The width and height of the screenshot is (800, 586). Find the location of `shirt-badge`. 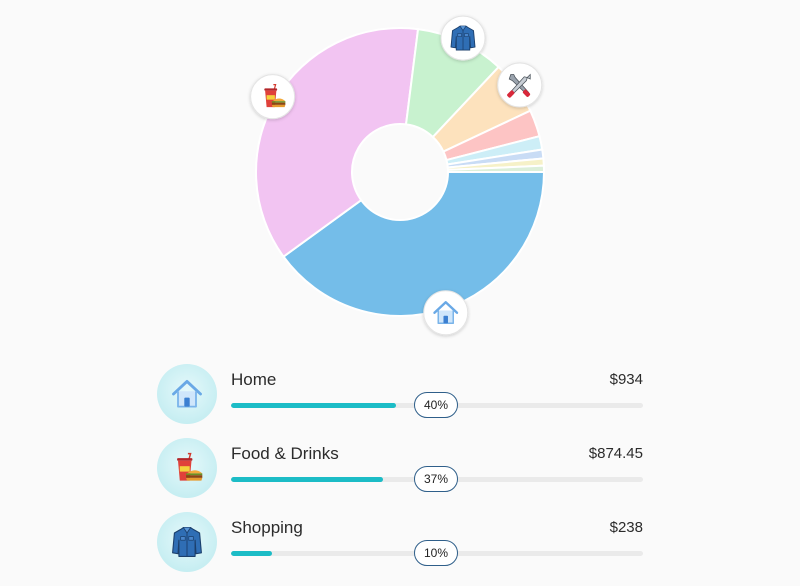

shirt-badge is located at coordinates (463, 38).